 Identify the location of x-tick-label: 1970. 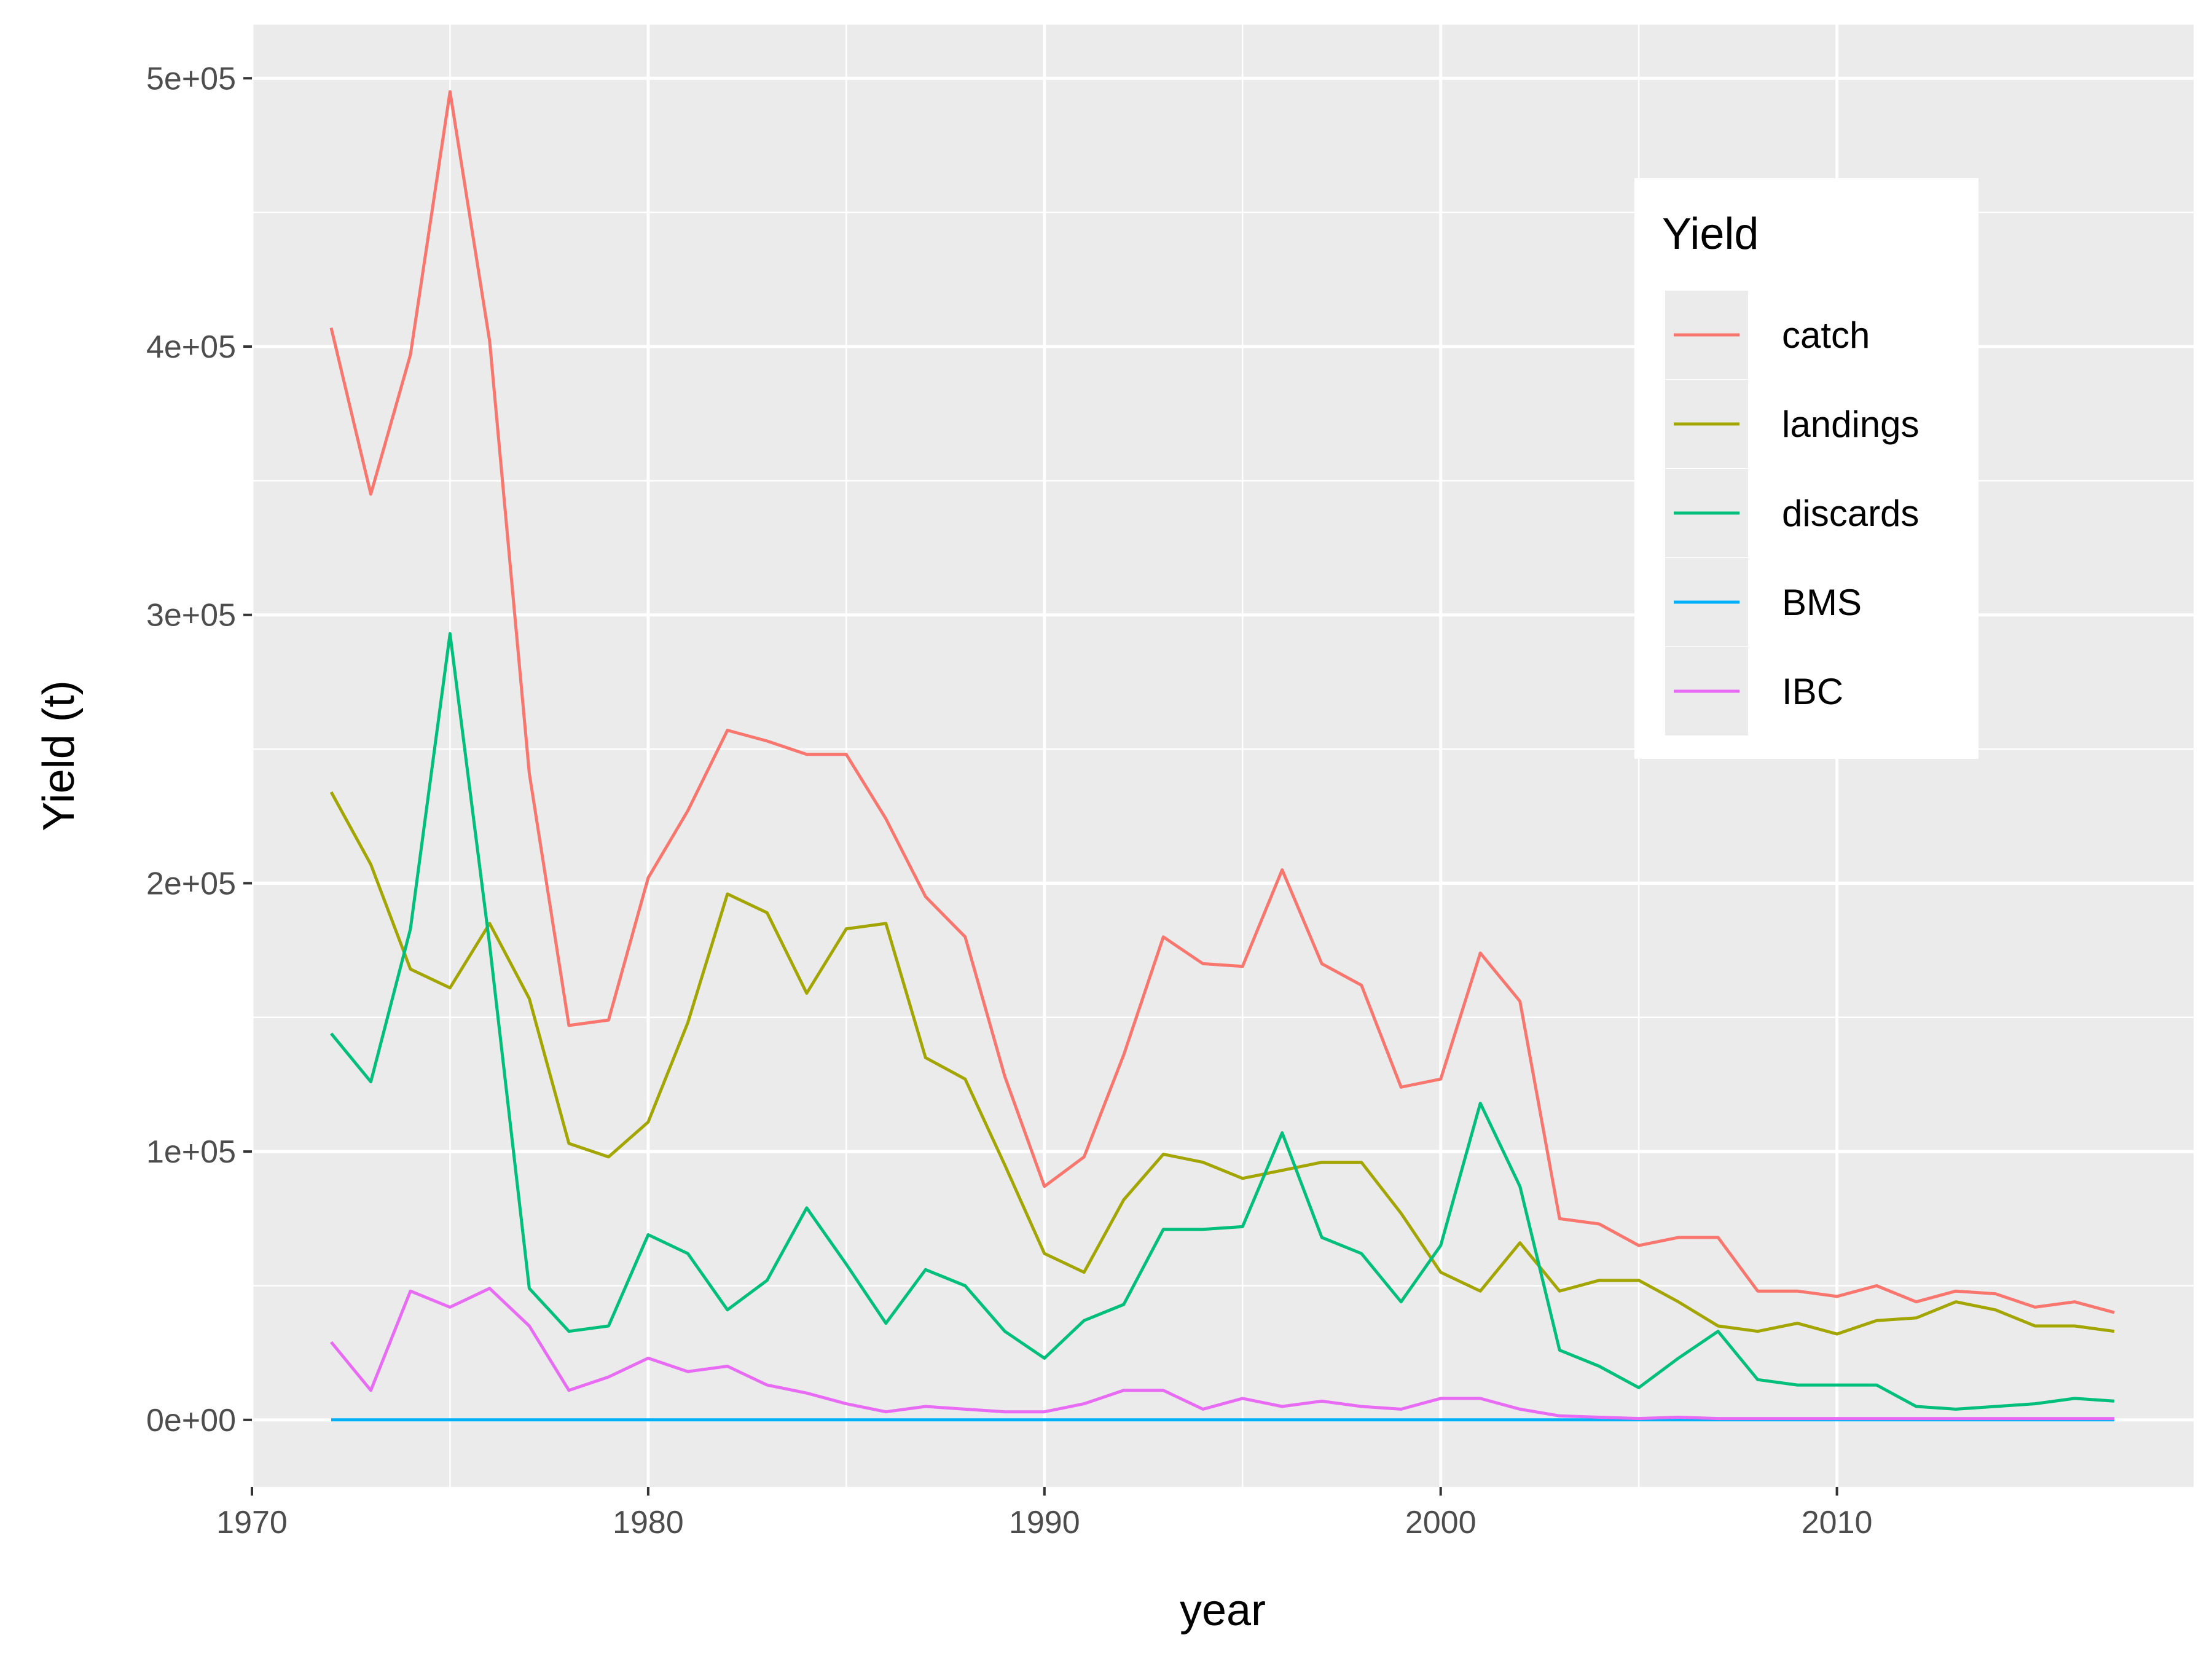
(252, 1522).